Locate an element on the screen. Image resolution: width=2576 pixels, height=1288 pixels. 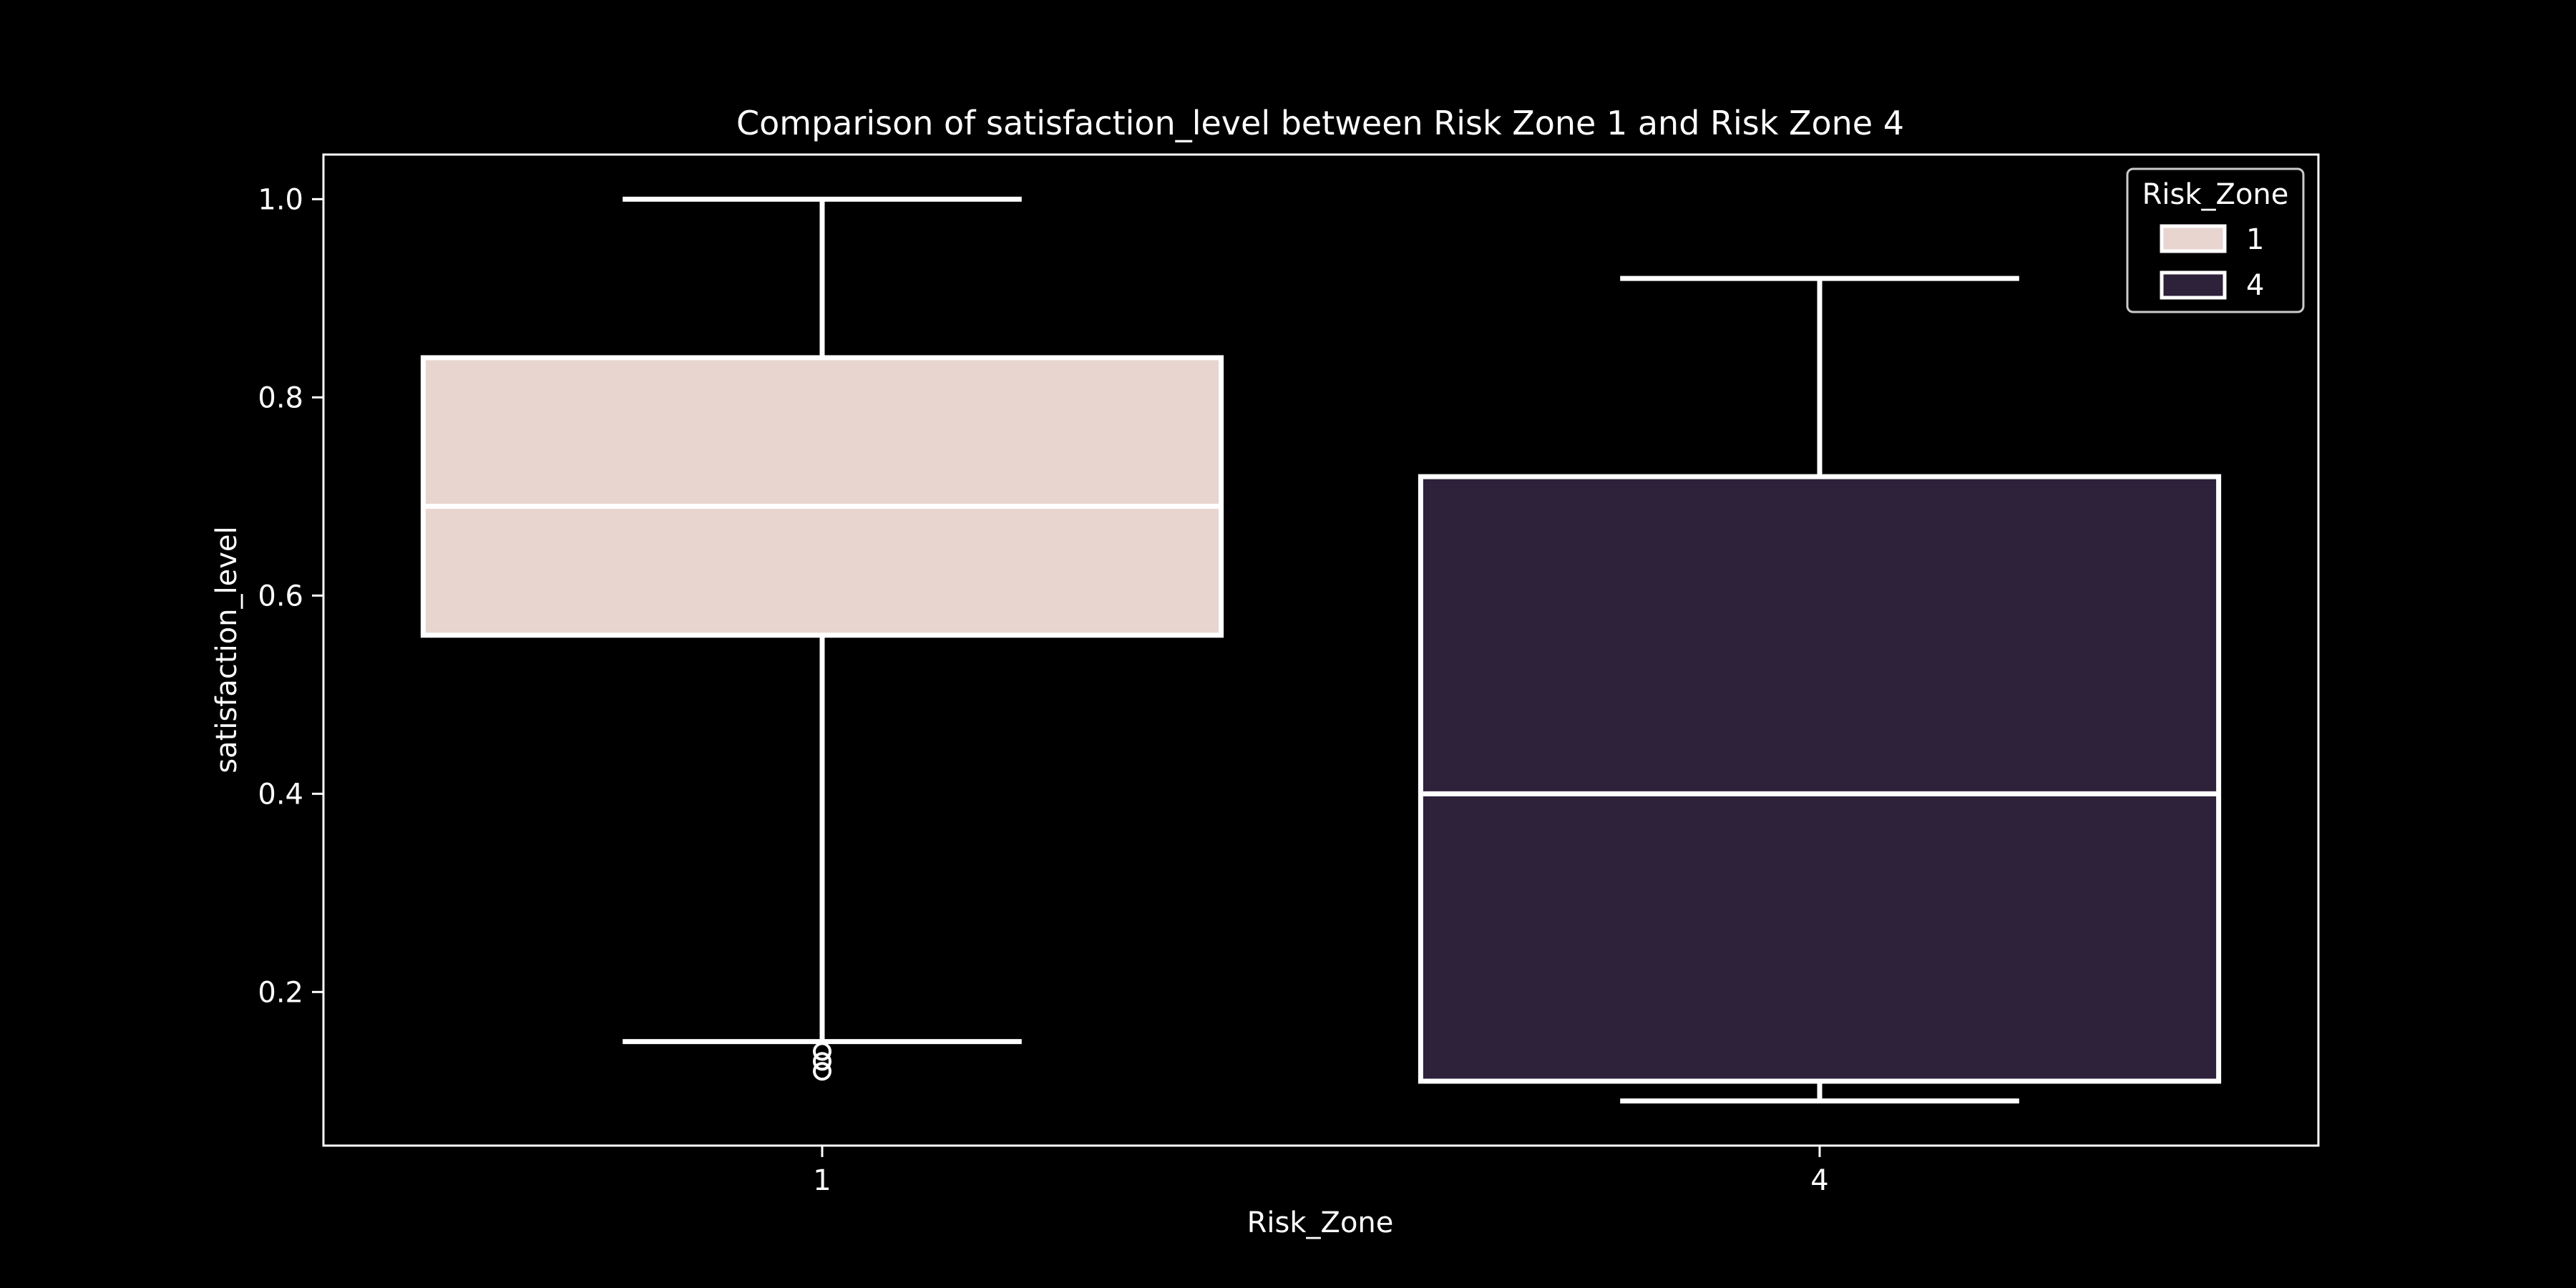
box-1-body is located at coordinates (822, 496).